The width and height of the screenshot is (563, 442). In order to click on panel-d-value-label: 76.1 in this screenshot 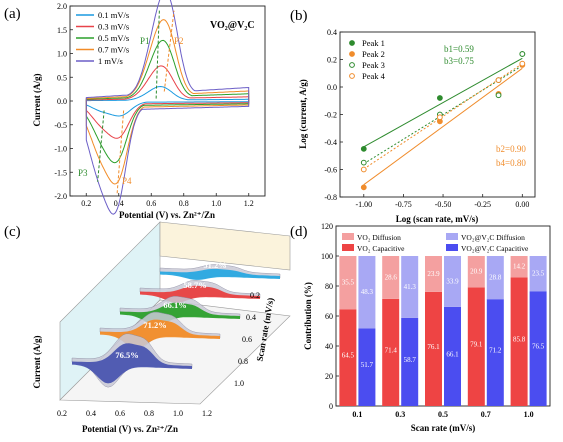, I will do `click(433, 347)`.